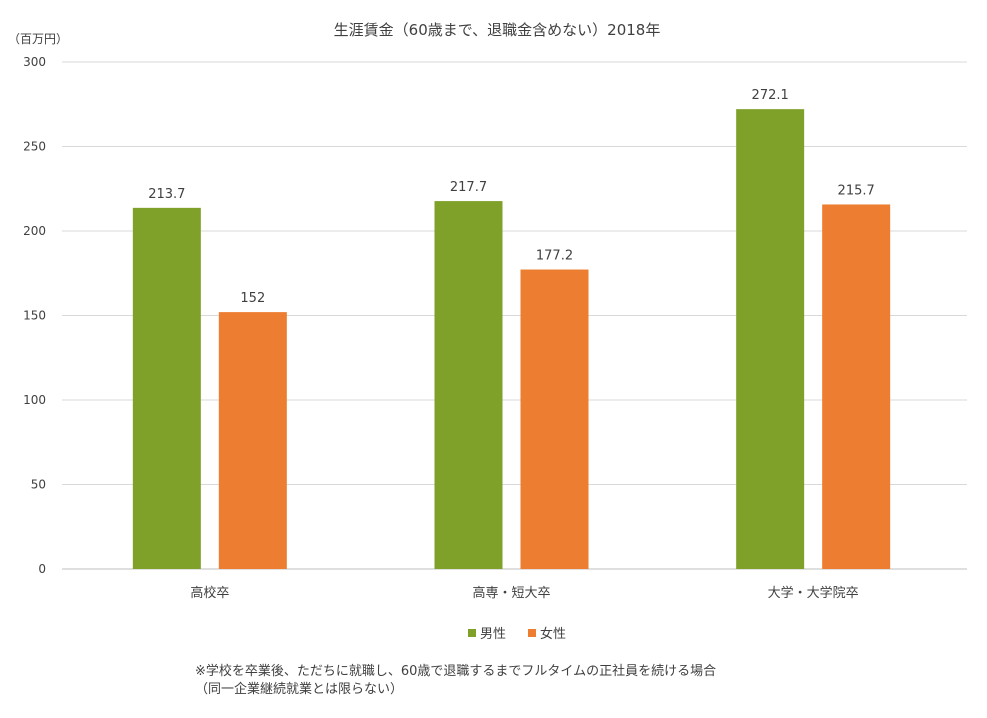 The height and width of the screenshot is (718, 987). I want to click on x-category-label: 高専・短大卒, so click(511, 593).